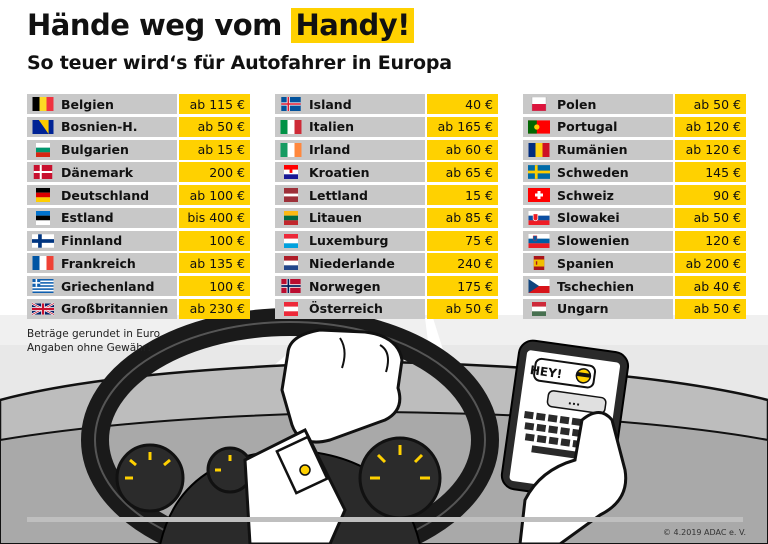 The image size is (768, 544). I want to click on flag-ch-icon, so click(539, 195).